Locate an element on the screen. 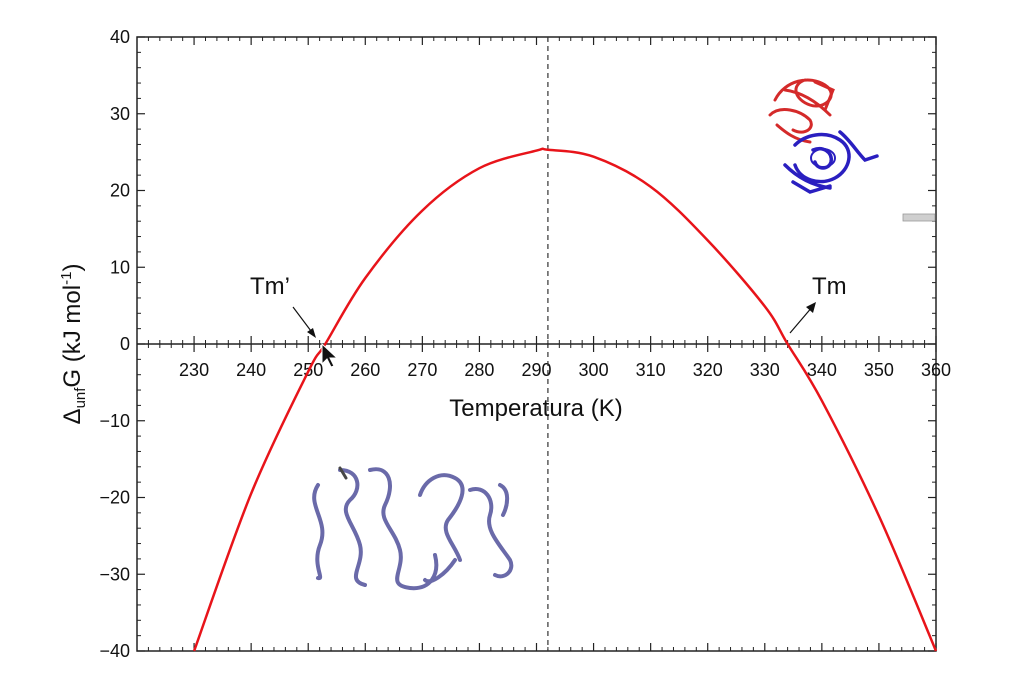 This screenshot has height=691, width=1020. x-tick-label: 270 is located at coordinates (422, 370).